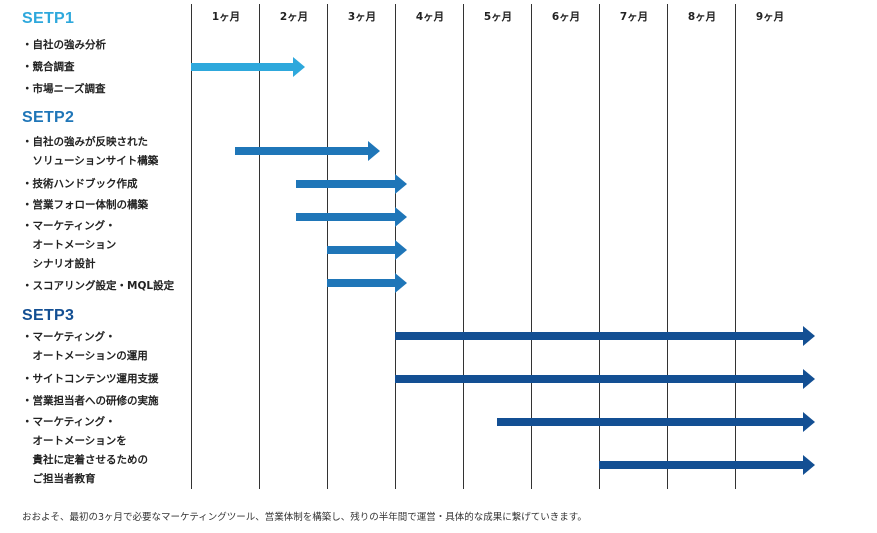  I want to click on step-1-title: SETP1, so click(48, 18).